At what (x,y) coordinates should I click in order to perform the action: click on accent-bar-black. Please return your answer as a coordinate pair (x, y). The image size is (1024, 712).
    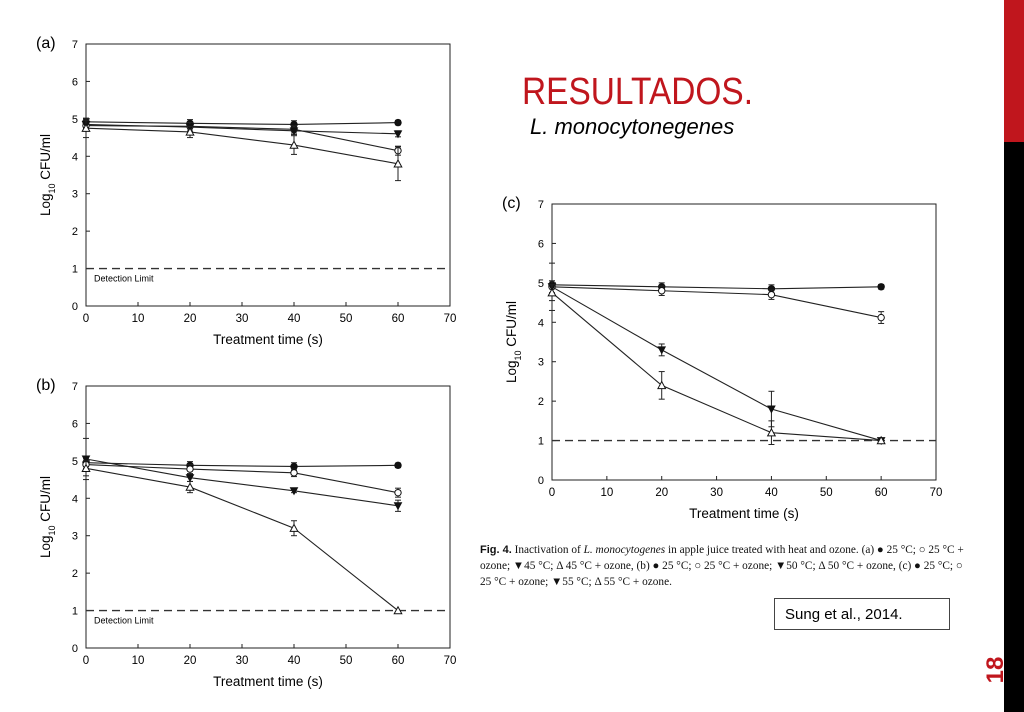
    Looking at the image, I should click on (1014, 427).